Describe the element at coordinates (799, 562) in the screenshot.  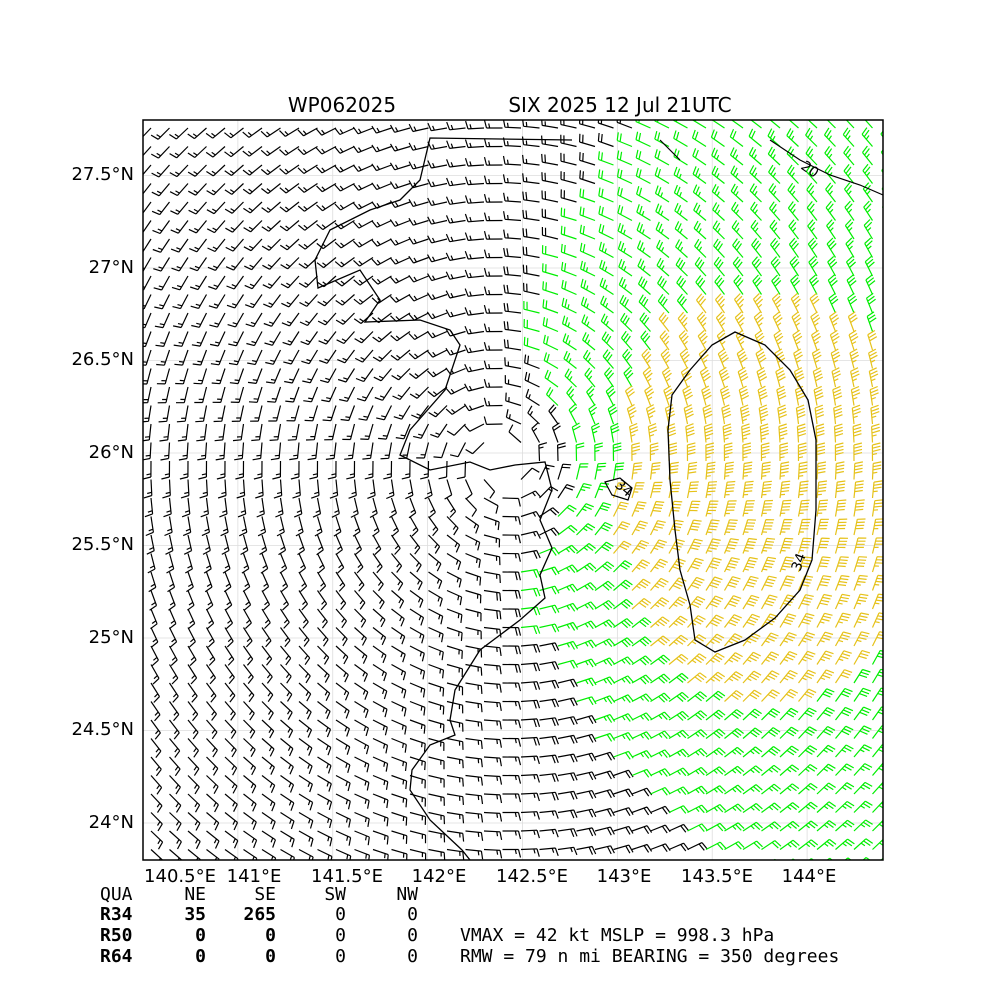
I see `contour-label-34-east: 34` at that location.